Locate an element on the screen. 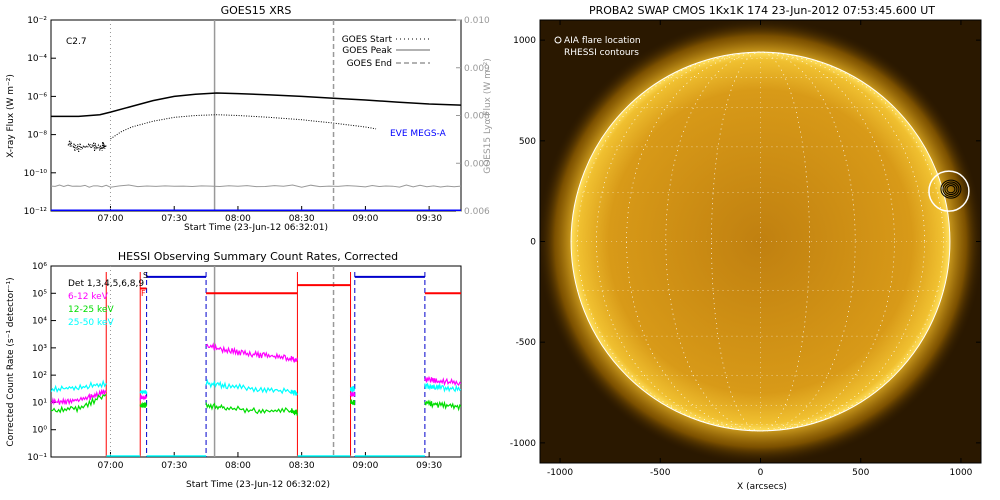  goes-ylabel: X-ray Flux (W m⁻²) is located at coordinates (11, 116).